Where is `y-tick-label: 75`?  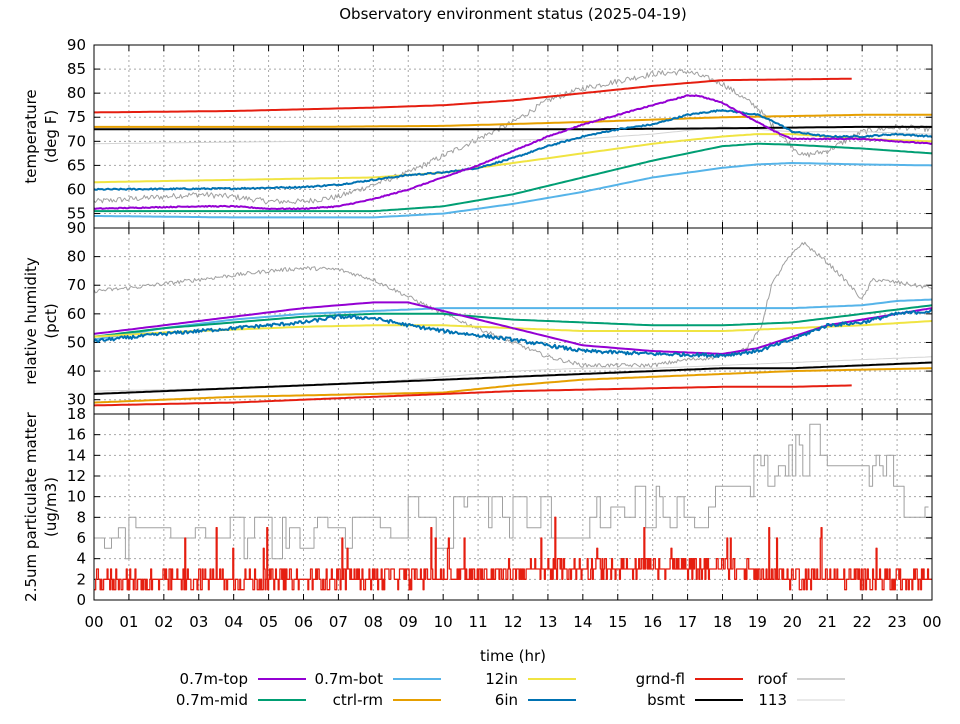
y-tick-label: 75 is located at coordinates (76, 117).